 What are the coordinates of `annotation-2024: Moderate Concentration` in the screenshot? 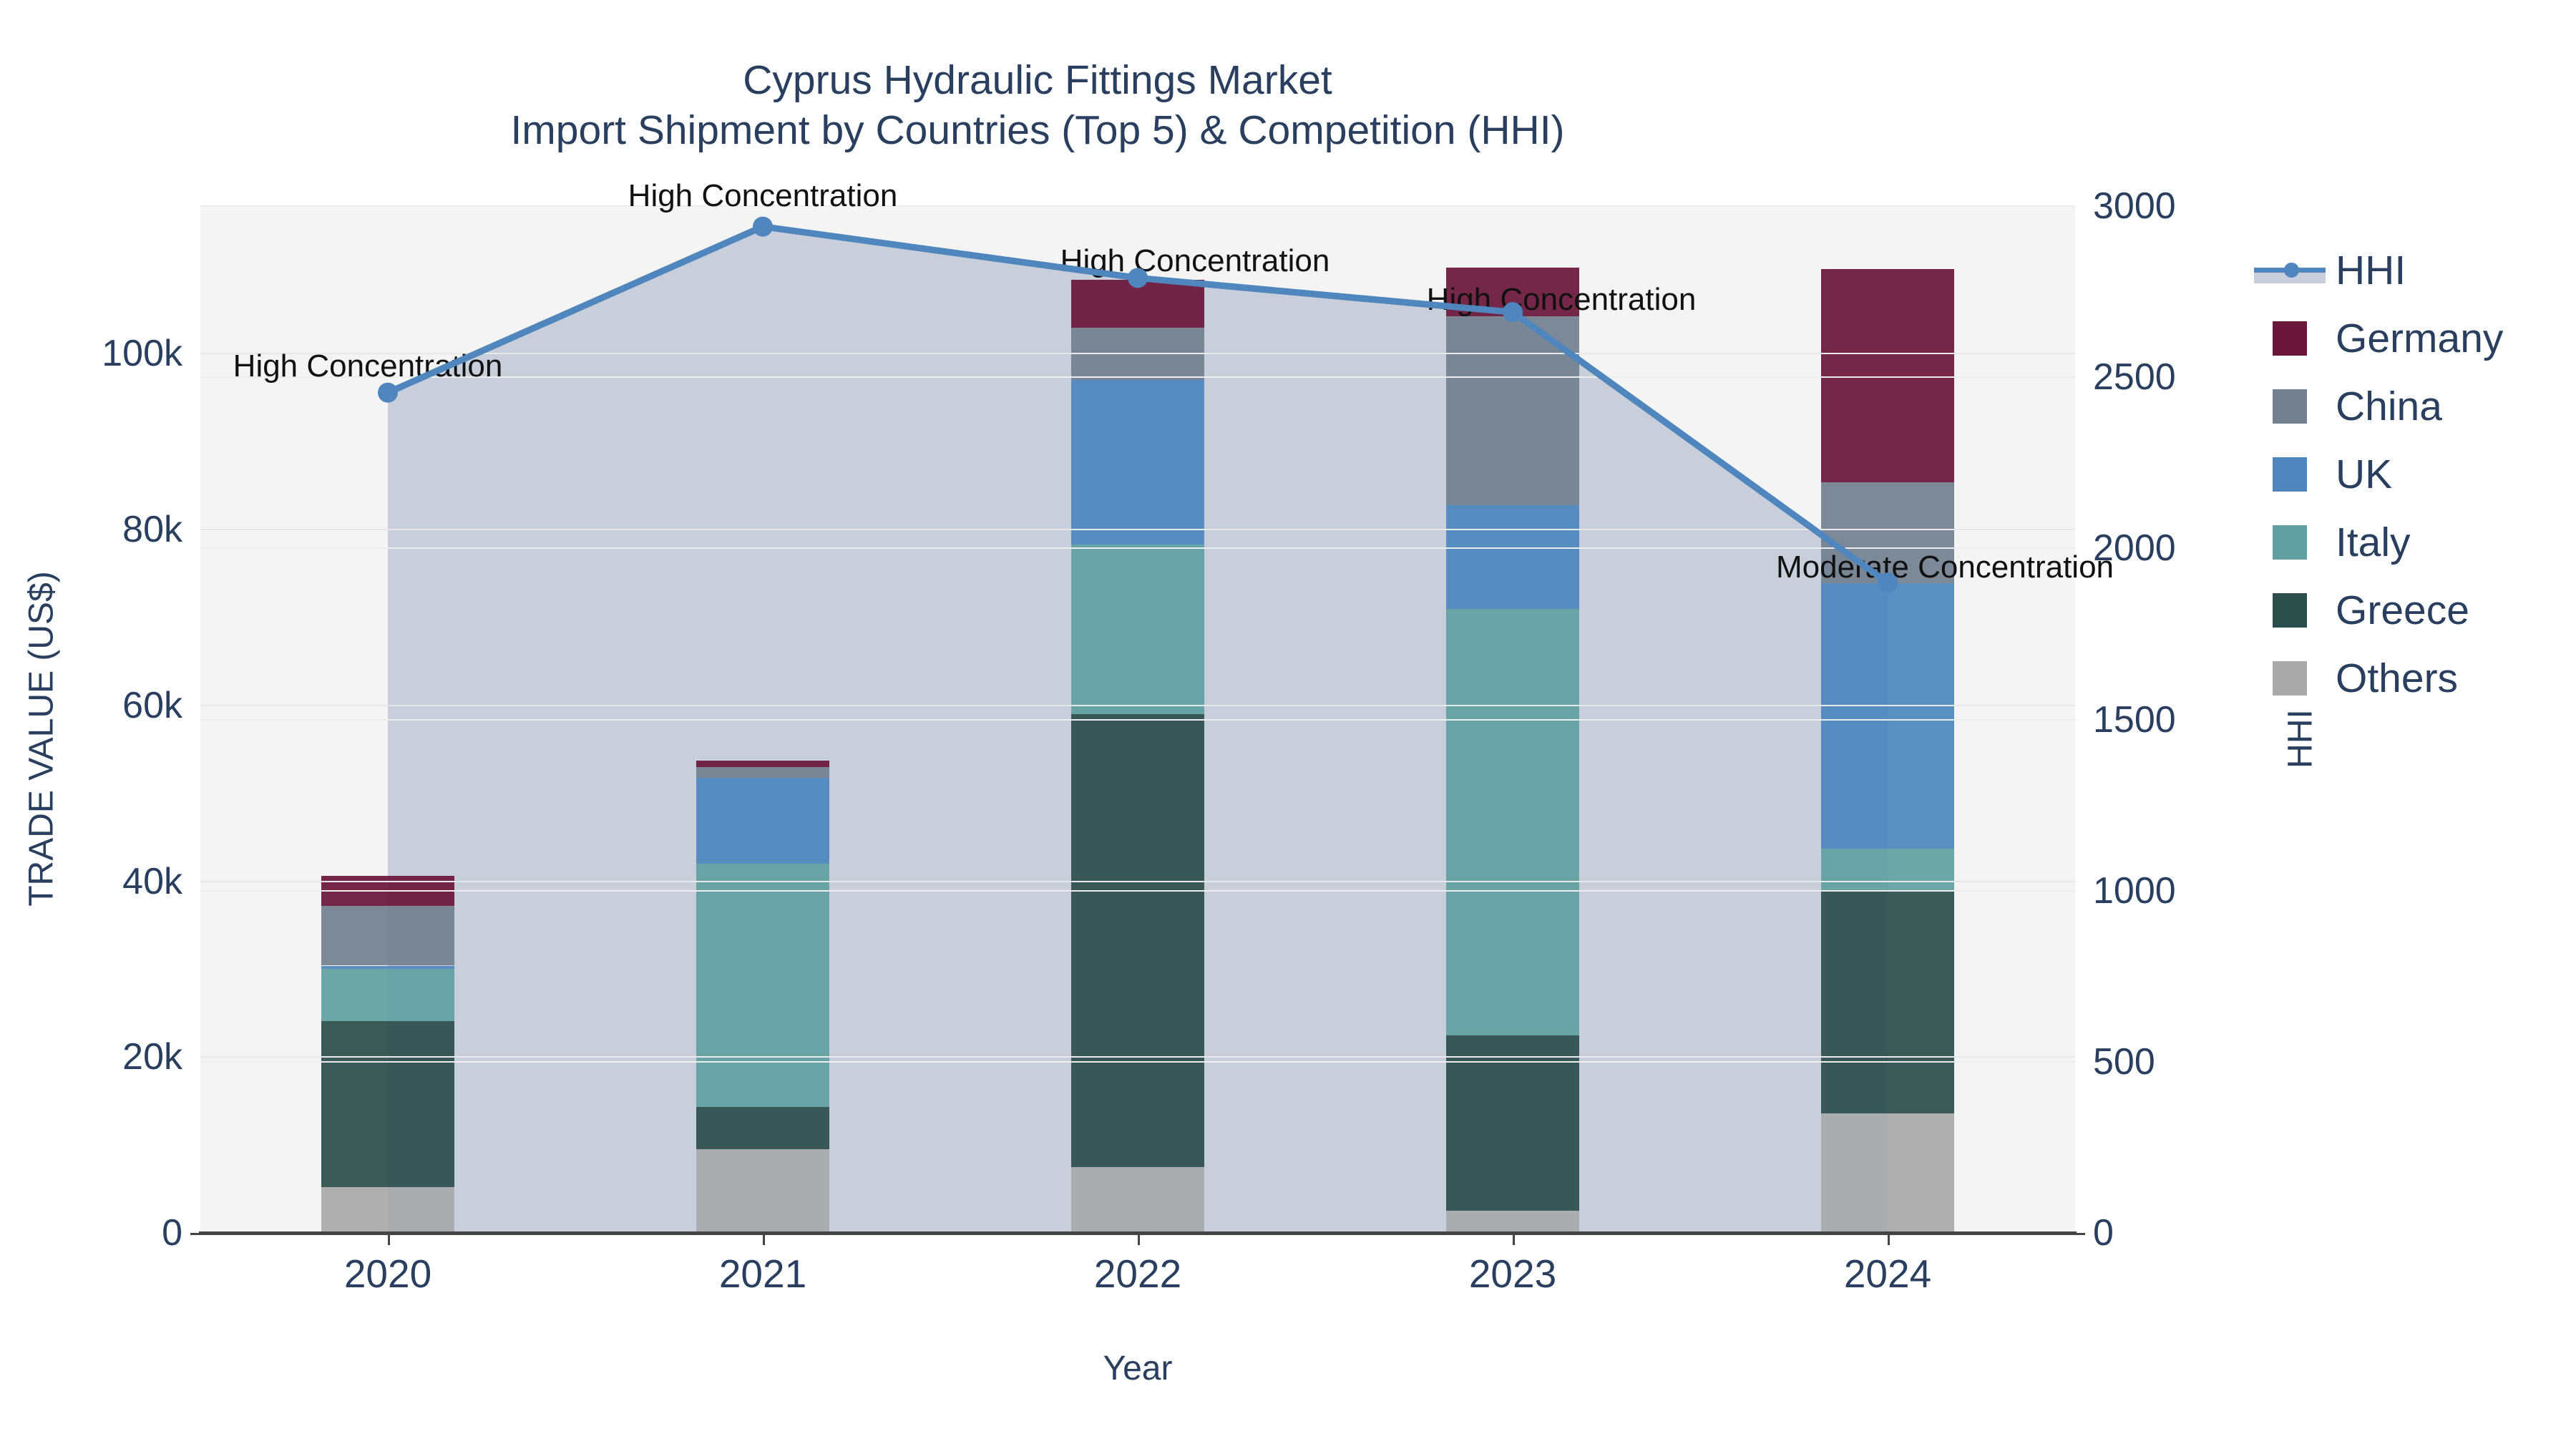 It's located at (1944, 567).